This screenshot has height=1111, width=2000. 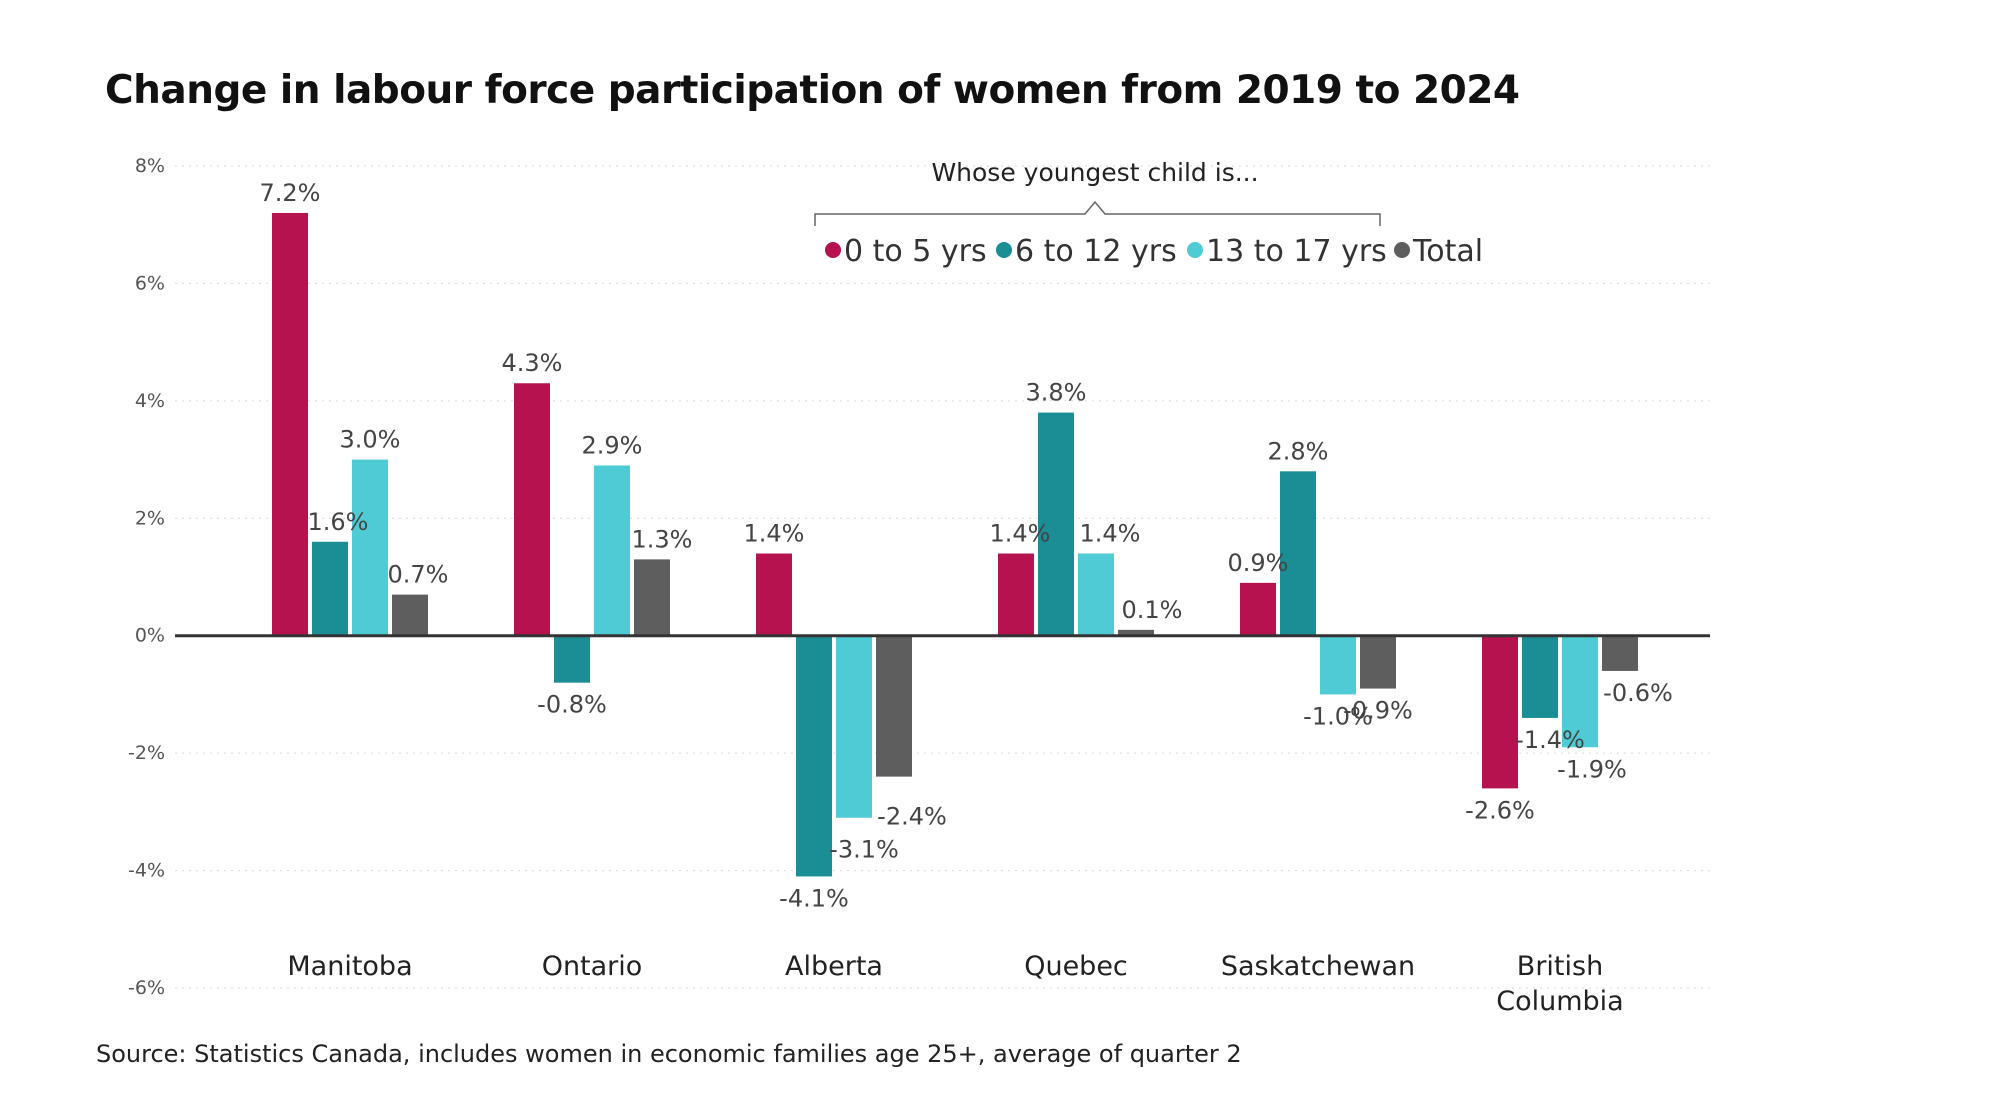 I want to click on y-tick-label: 6%, so click(x=150, y=283).